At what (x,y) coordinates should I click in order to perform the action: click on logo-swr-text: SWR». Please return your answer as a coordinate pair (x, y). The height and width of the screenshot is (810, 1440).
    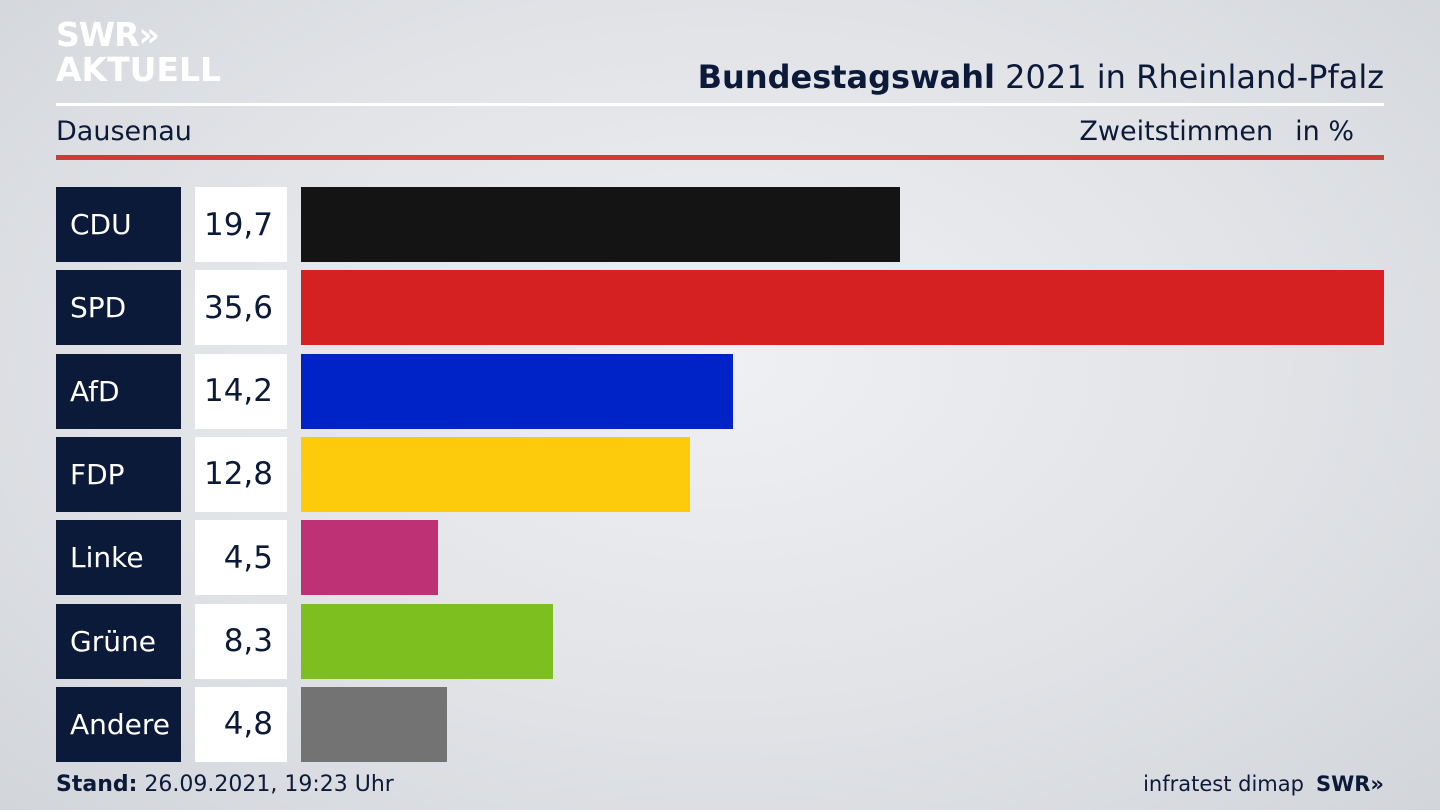
    Looking at the image, I should click on (108, 34).